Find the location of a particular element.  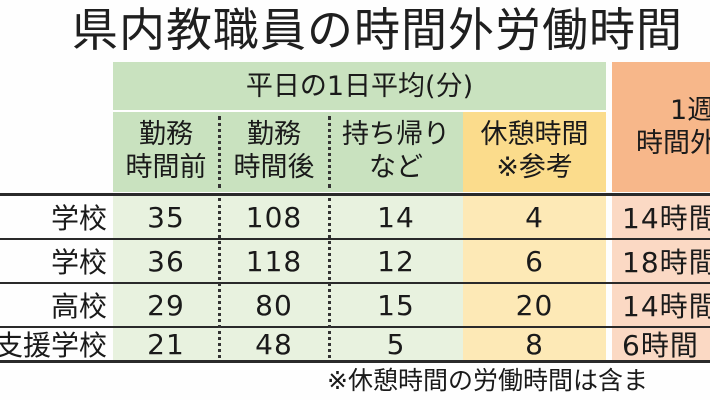

header-group-text: 平日の1日平均(分) is located at coordinates (359, 86).